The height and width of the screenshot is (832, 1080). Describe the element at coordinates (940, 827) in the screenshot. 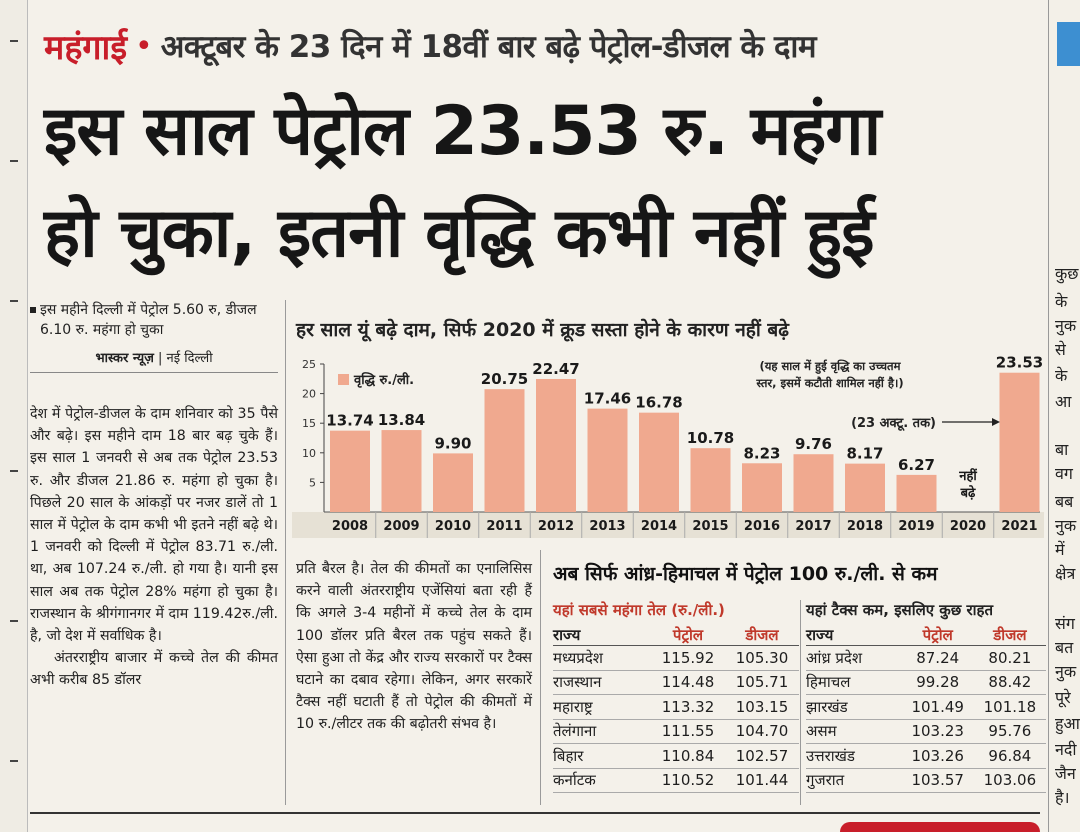

I see `next-story-tag` at that location.